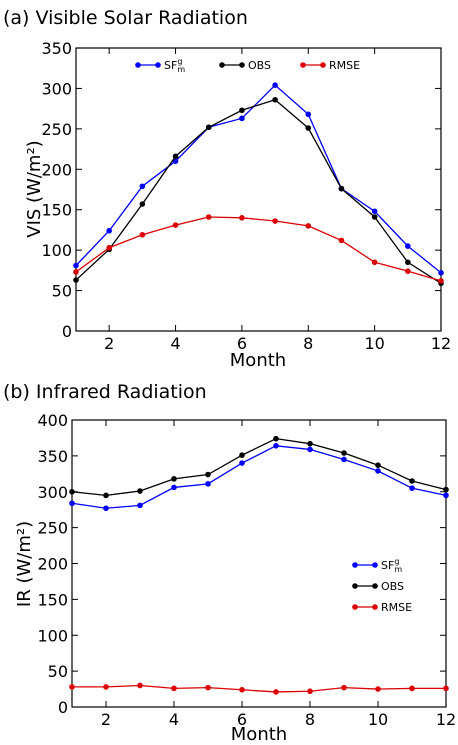 This screenshot has height=745, width=458. I want to click on panel-b-y-axis-label: IR (W/m²), so click(24, 564).